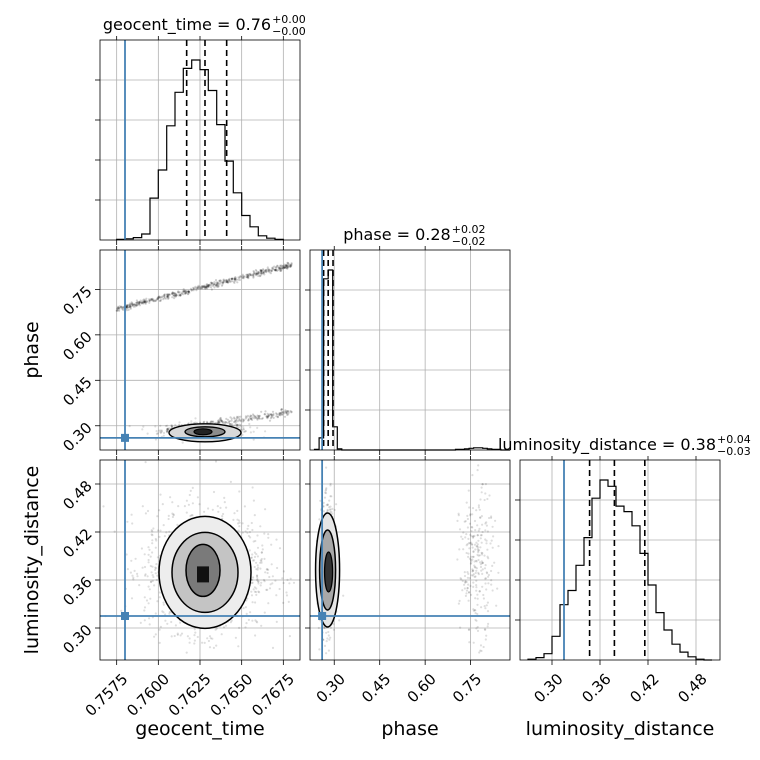  I want to click on panel-grid-geocent_time-geocent_time, so click(200, 140).